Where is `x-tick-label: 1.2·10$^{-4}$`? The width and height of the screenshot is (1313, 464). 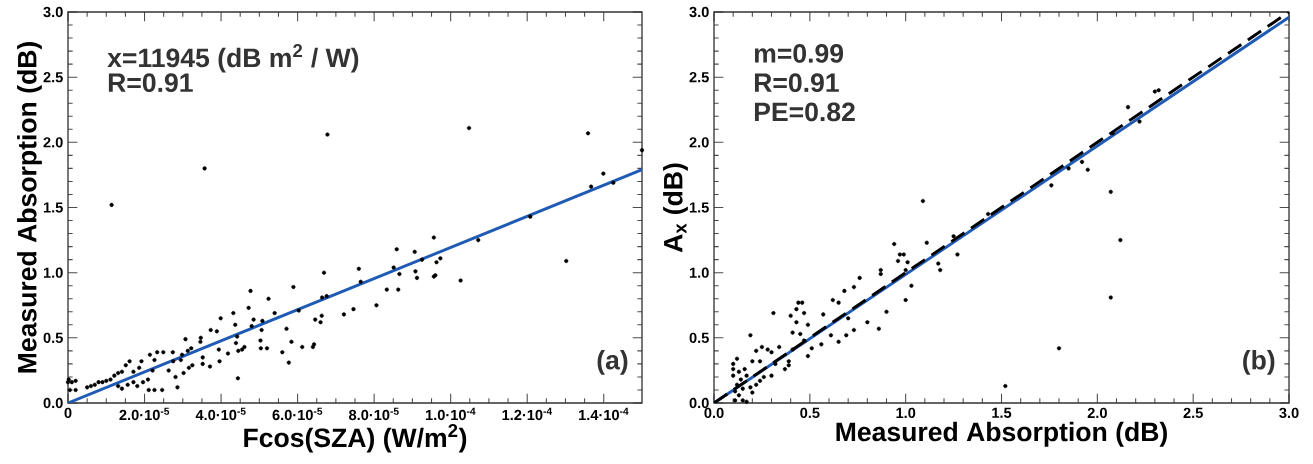
x-tick-label: 1.2·10$^{-4}$ is located at coordinates (527, 414).